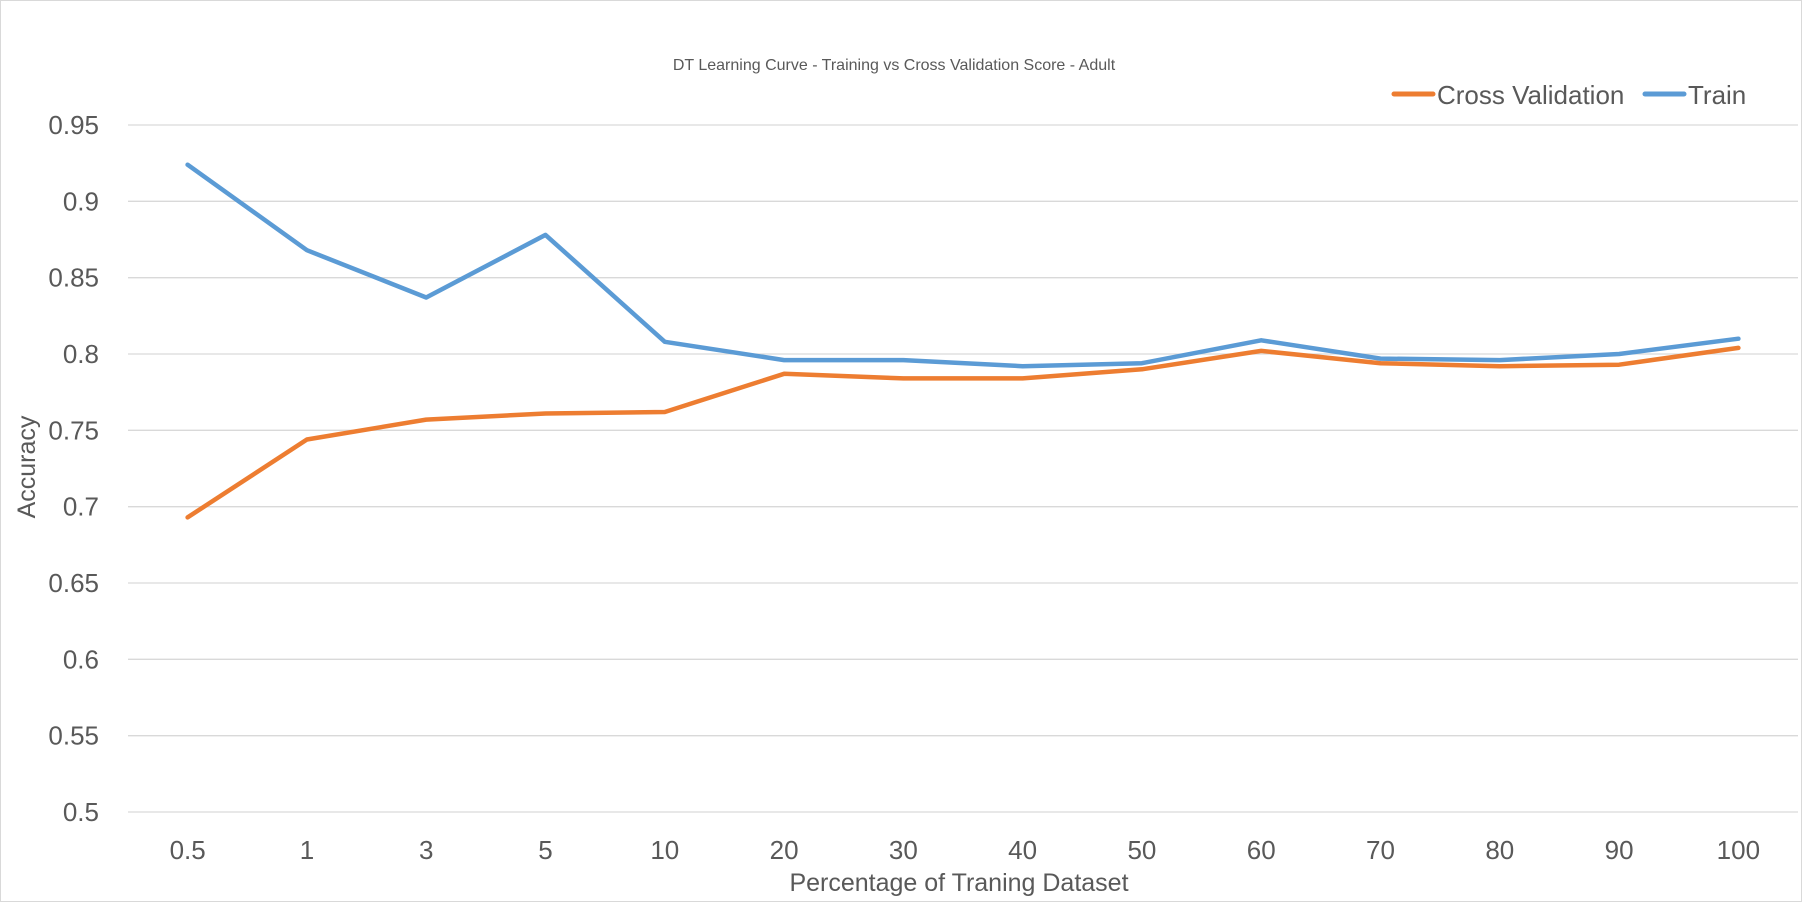 Image resolution: width=1802 pixels, height=902 pixels. Describe the element at coordinates (1022, 850) in the screenshot. I see `x-tick-label: 40` at that location.